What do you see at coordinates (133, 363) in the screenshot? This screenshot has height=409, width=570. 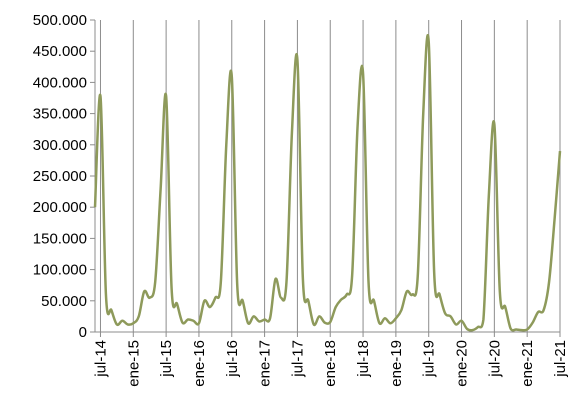 I see `x-tick-label: ene-15` at bounding box center [133, 363].